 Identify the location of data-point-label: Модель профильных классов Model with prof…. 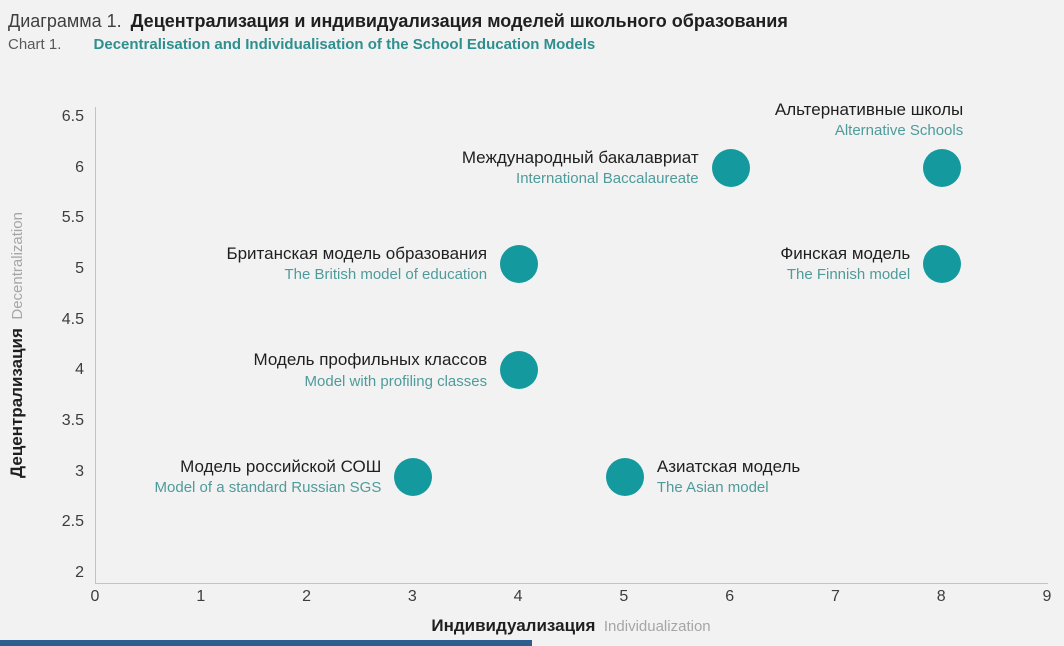
(370, 370).